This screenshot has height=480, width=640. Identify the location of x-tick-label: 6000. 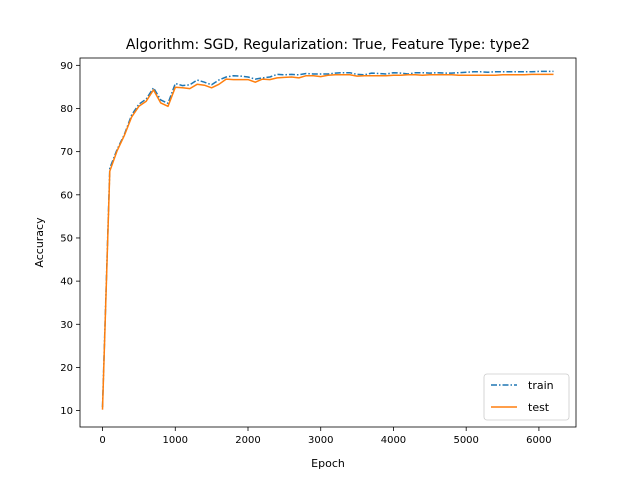
(538, 440).